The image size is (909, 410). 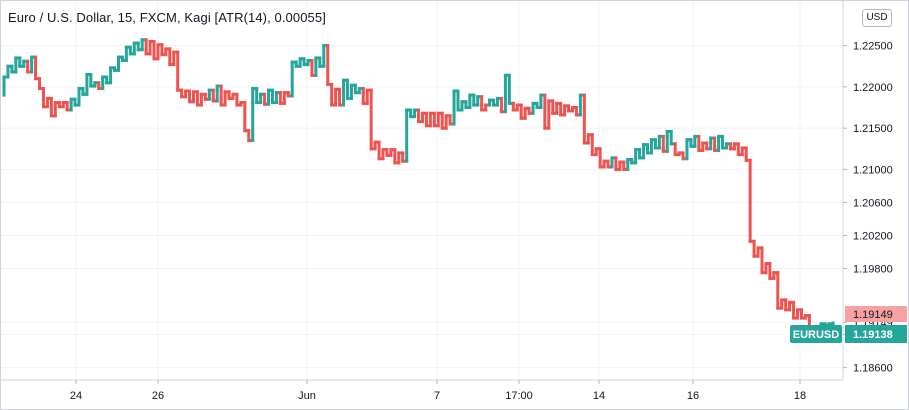 What do you see at coordinates (873, 335) in the screenshot?
I see `current-price-label: 1.19138` at bounding box center [873, 335].